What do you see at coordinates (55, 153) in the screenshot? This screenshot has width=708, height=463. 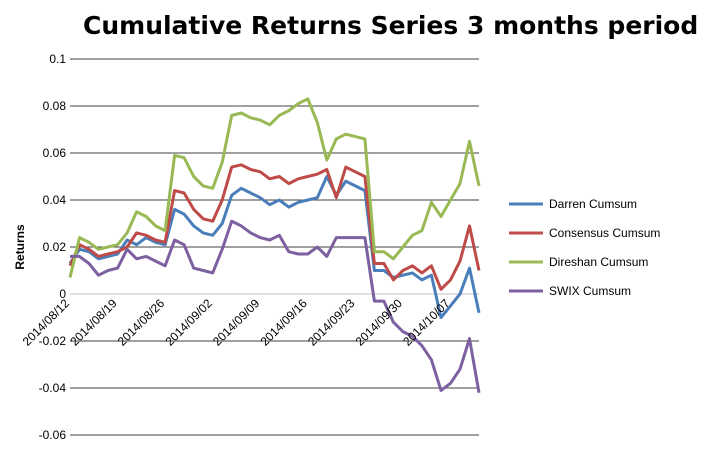 I see `y-tick-label: 0.06` at bounding box center [55, 153].